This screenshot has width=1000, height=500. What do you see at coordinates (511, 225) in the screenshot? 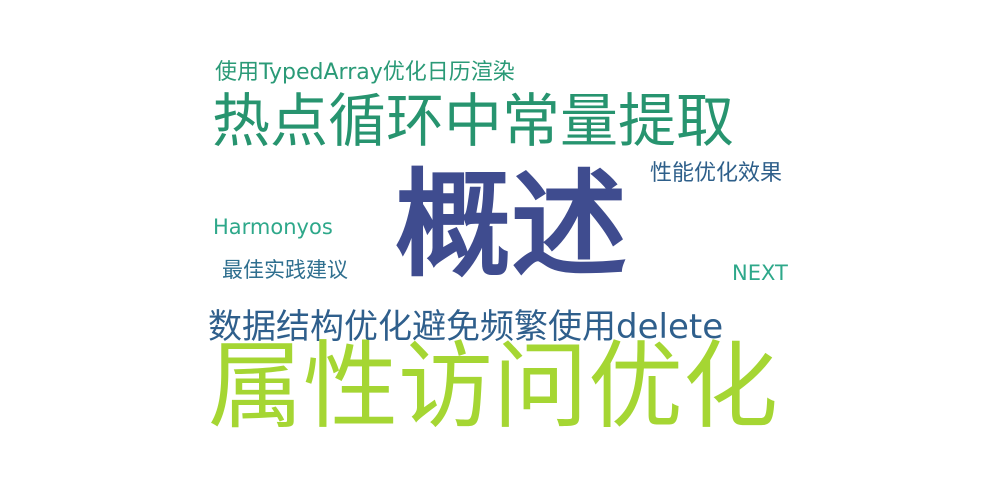
I see `word-gaishu: 概述` at bounding box center [511, 225].